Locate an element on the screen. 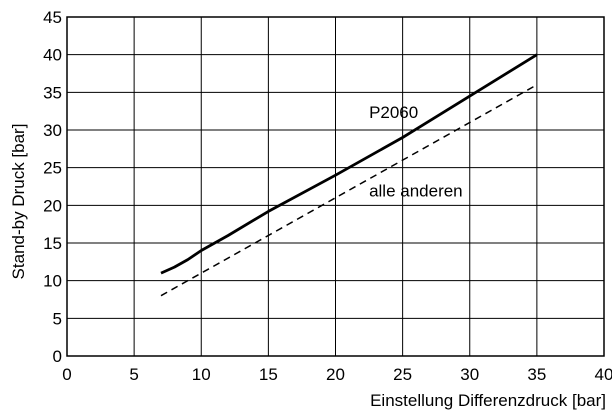 This screenshot has width=612, height=412. y-tick-label: 25 is located at coordinates (52, 168).